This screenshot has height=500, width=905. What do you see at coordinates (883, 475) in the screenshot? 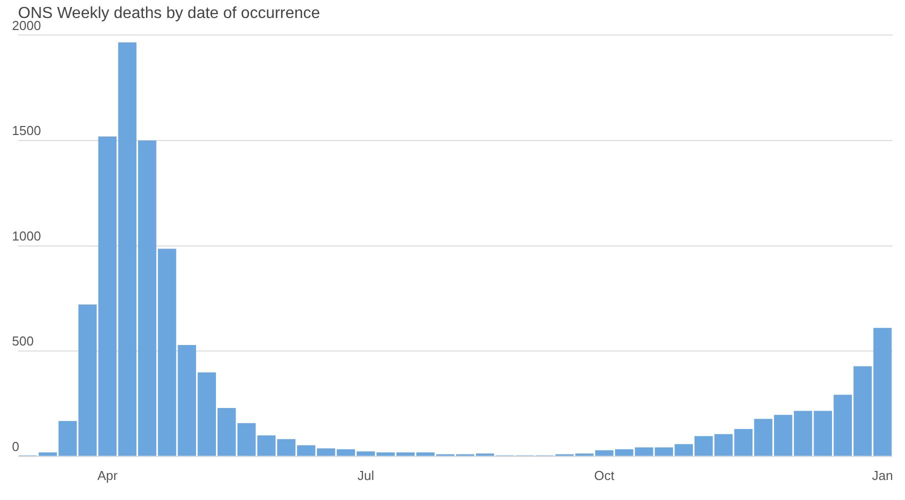
I see `x-tick-label: Jan` at bounding box center [883, 475].